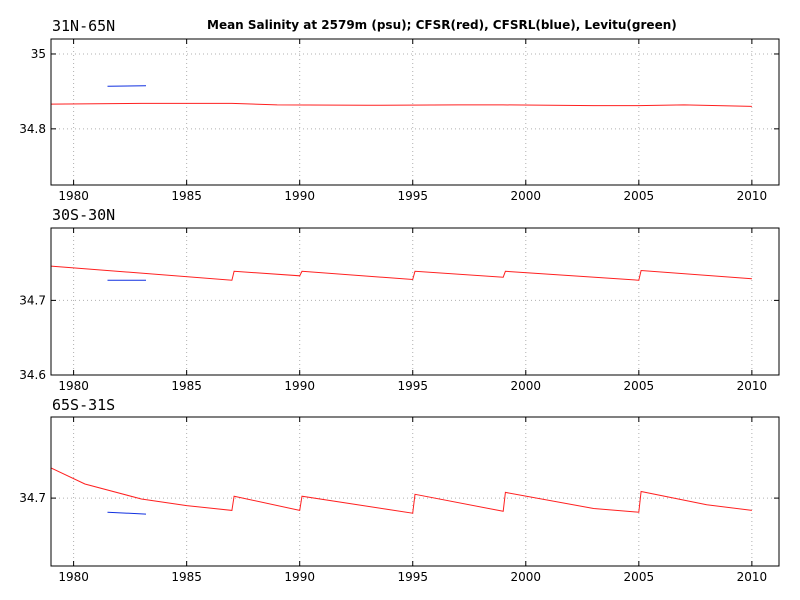 The image size is (800, 600). I want to click on panel-title: 30S-30N, so click(83, 215).